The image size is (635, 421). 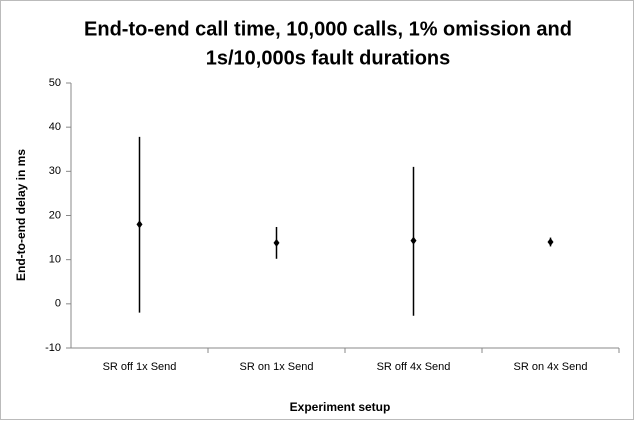 What do you see at coordinates (414, 367) in the screenshot?
I see `x-tick-label: SR off 4x Send` at bounding box center [414, 367].